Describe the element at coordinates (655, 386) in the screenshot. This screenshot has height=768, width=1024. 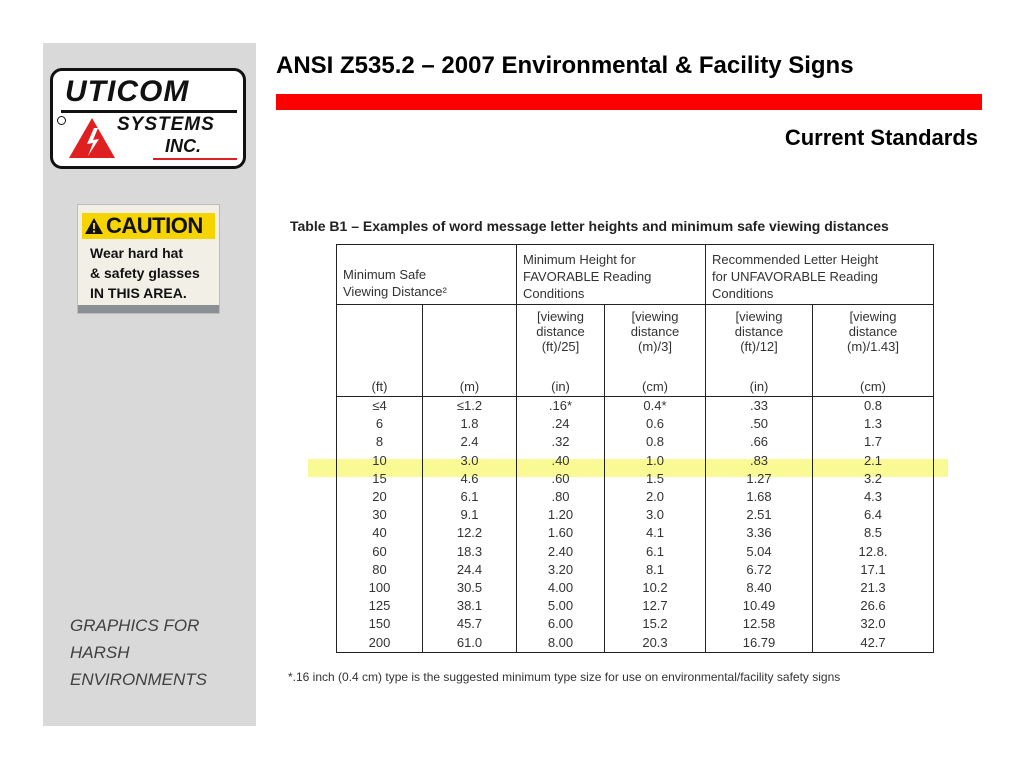
I see `unit-label: (cm)` at that location.